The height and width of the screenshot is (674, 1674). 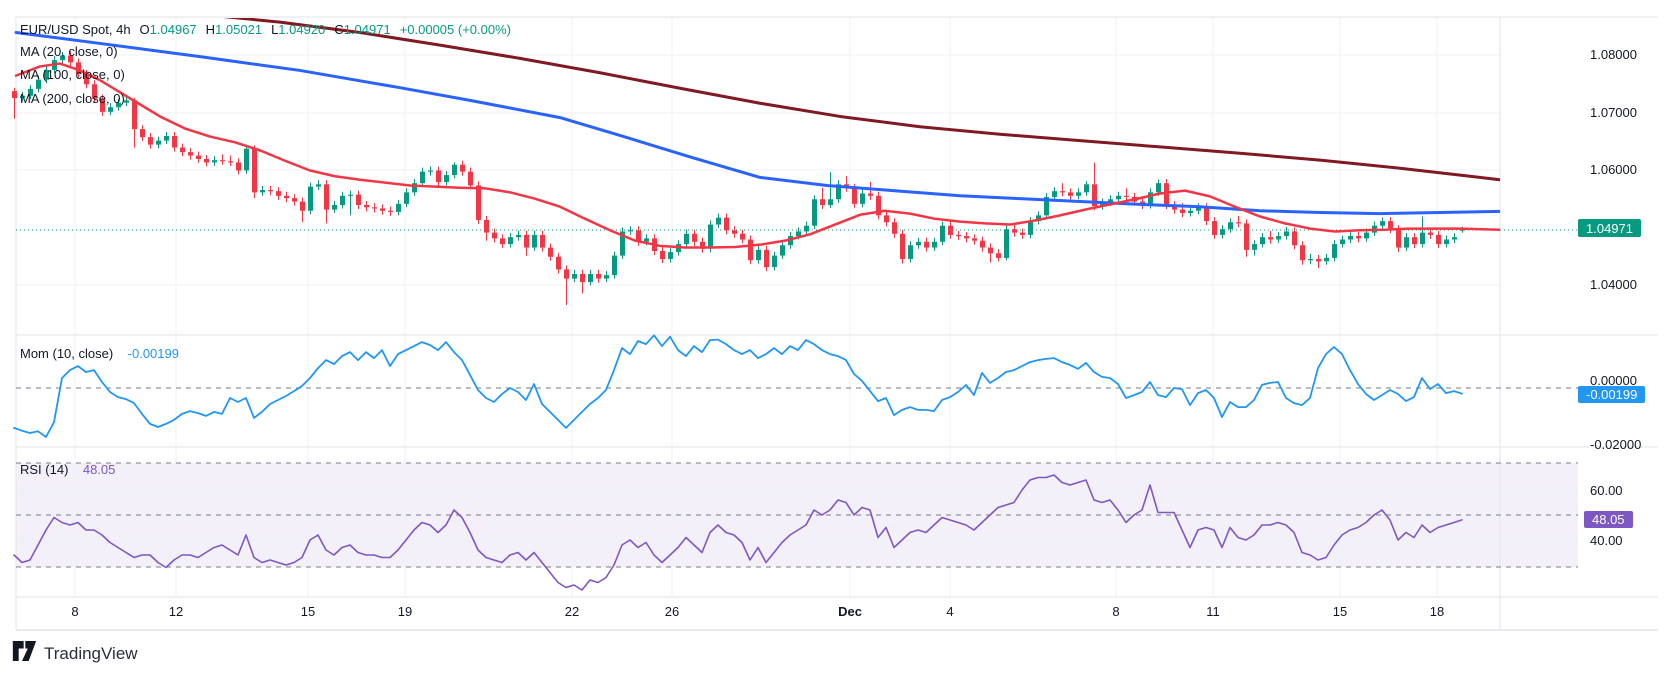 What do you see at coordinates (1609, 228) in the screenshot?
I see `current-price-badge: 1.04971` at bounding box center [1609, 228].